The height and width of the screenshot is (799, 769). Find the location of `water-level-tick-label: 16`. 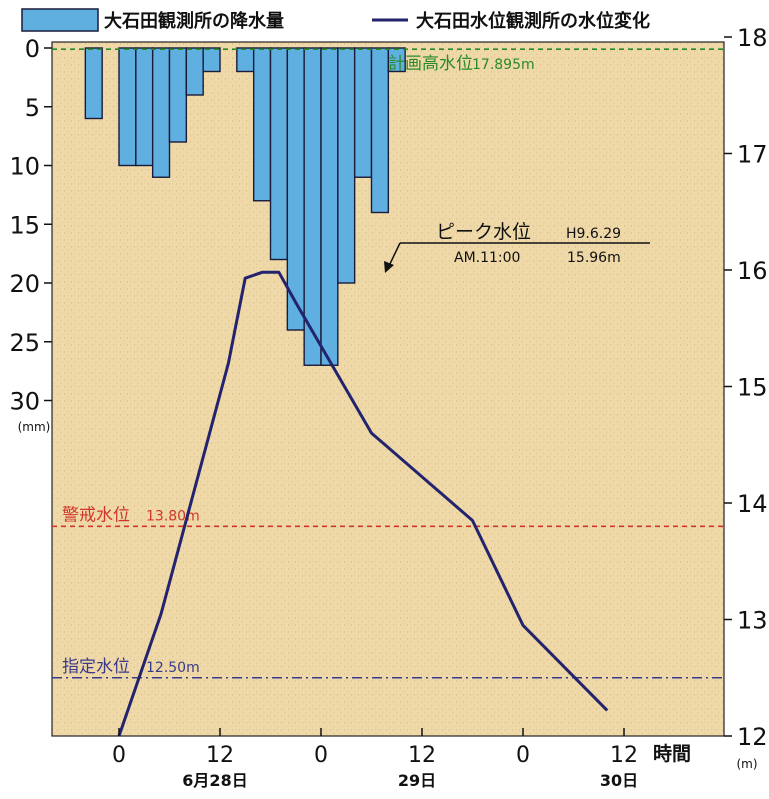

water-level-tick-label: 16 is located at coordinates (752, 271).